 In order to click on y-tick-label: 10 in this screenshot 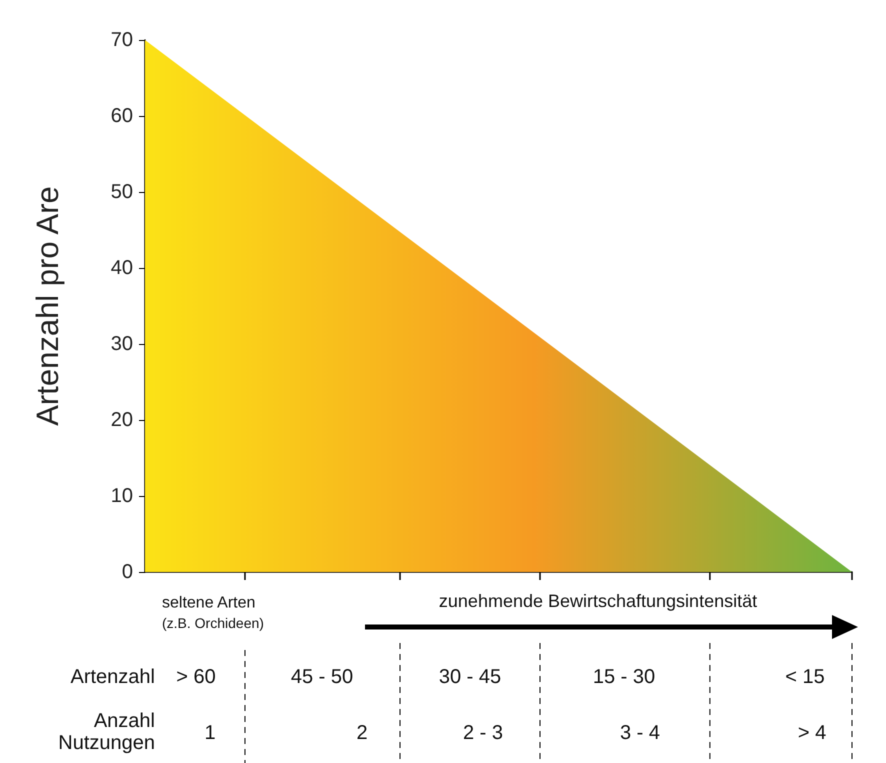, I will do `click(121, 496)`.